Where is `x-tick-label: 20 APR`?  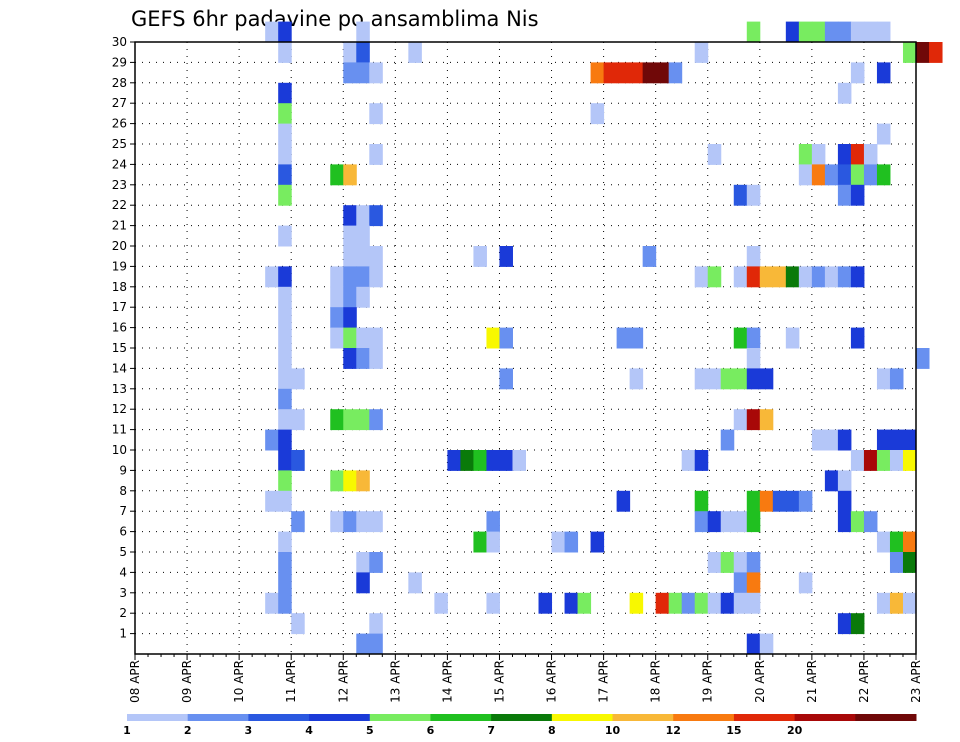 x-tick-label: 20 APR is located at coordinates (760, 681).